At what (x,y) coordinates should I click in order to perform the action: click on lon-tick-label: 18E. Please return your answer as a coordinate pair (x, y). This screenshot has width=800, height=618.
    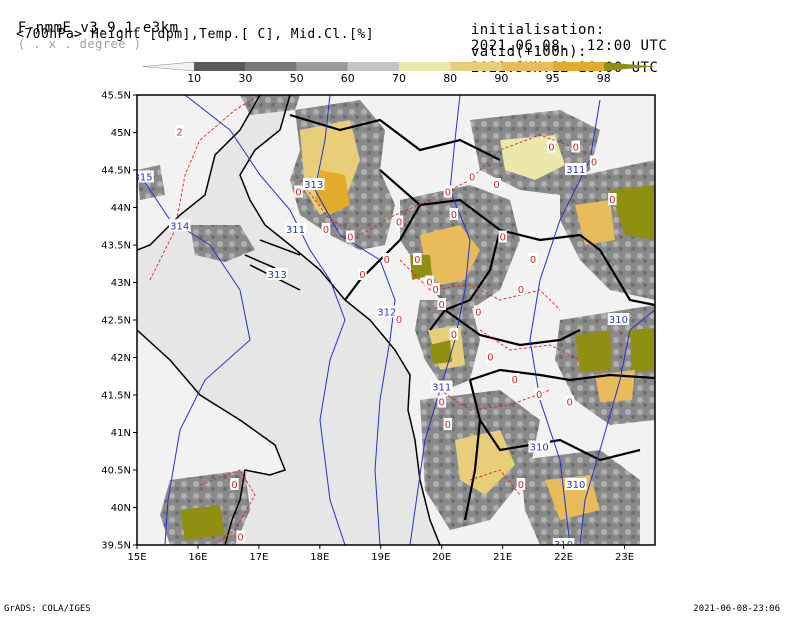
    Looking at the image, I should click on (319, 557).